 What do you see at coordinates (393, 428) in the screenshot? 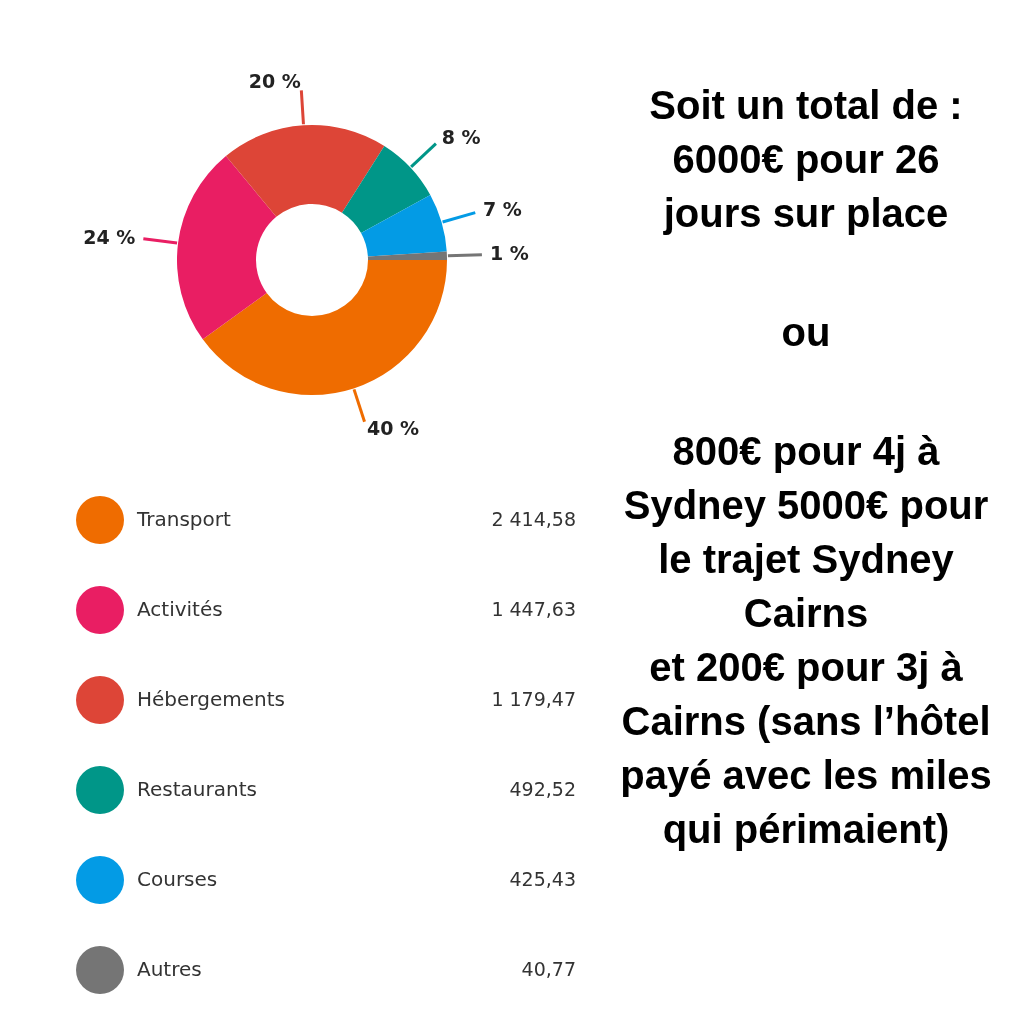
I see `data-label: 40 %` at bounding box center [393, 428].